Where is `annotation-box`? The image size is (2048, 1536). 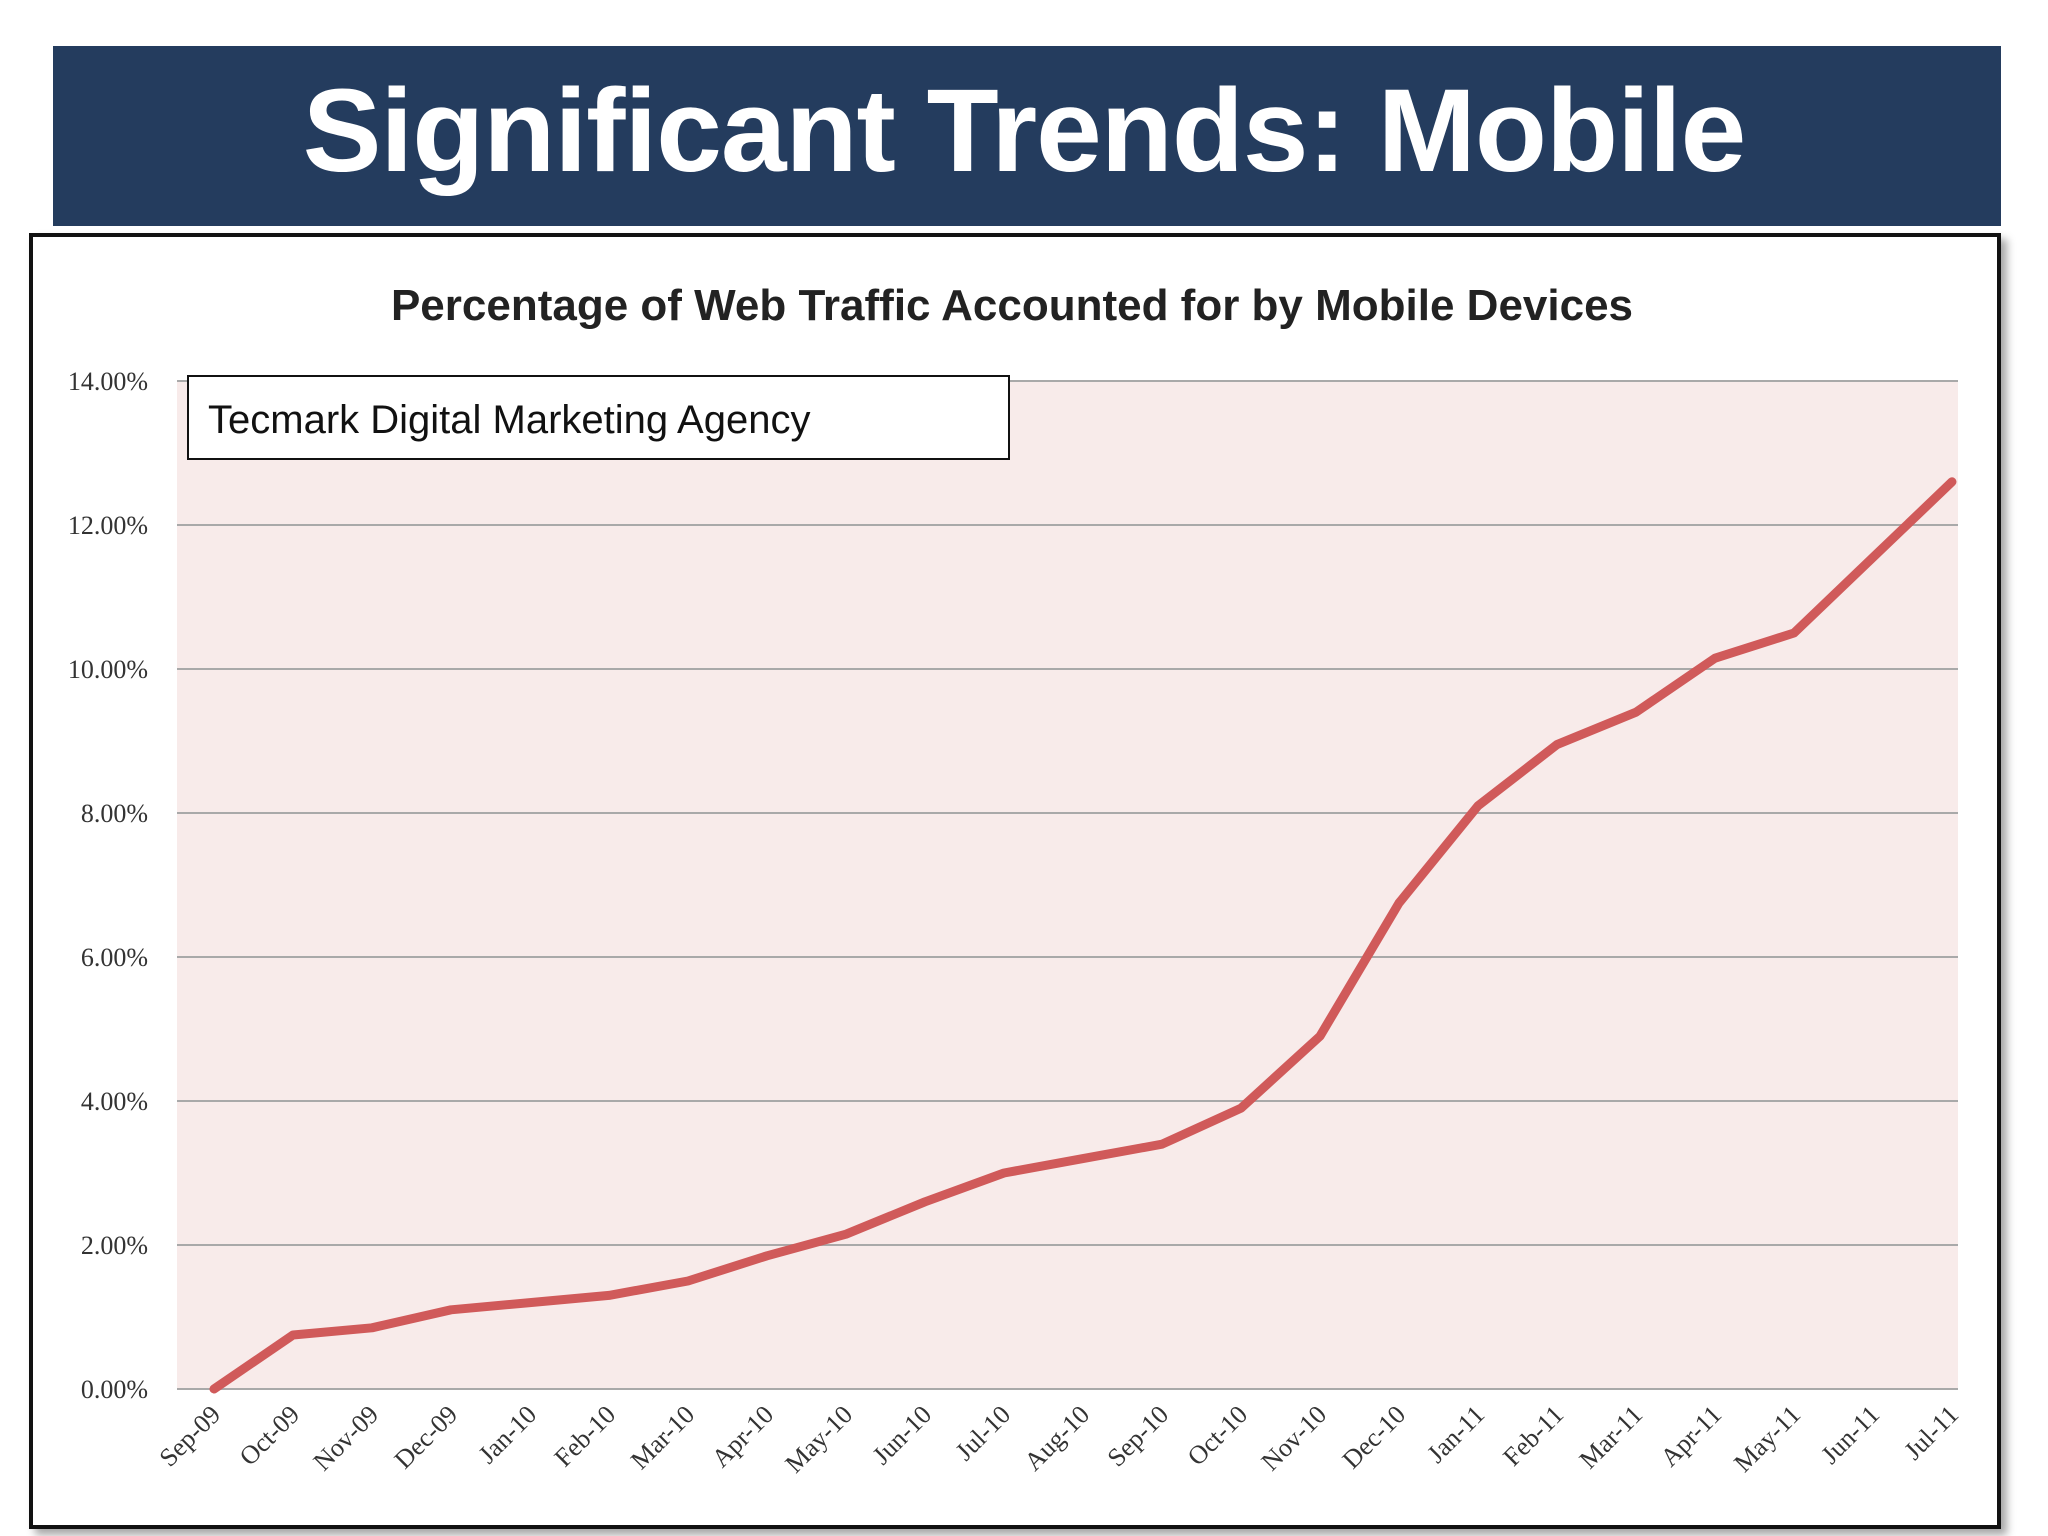
annotation-box is located at coordinates (598, 417).